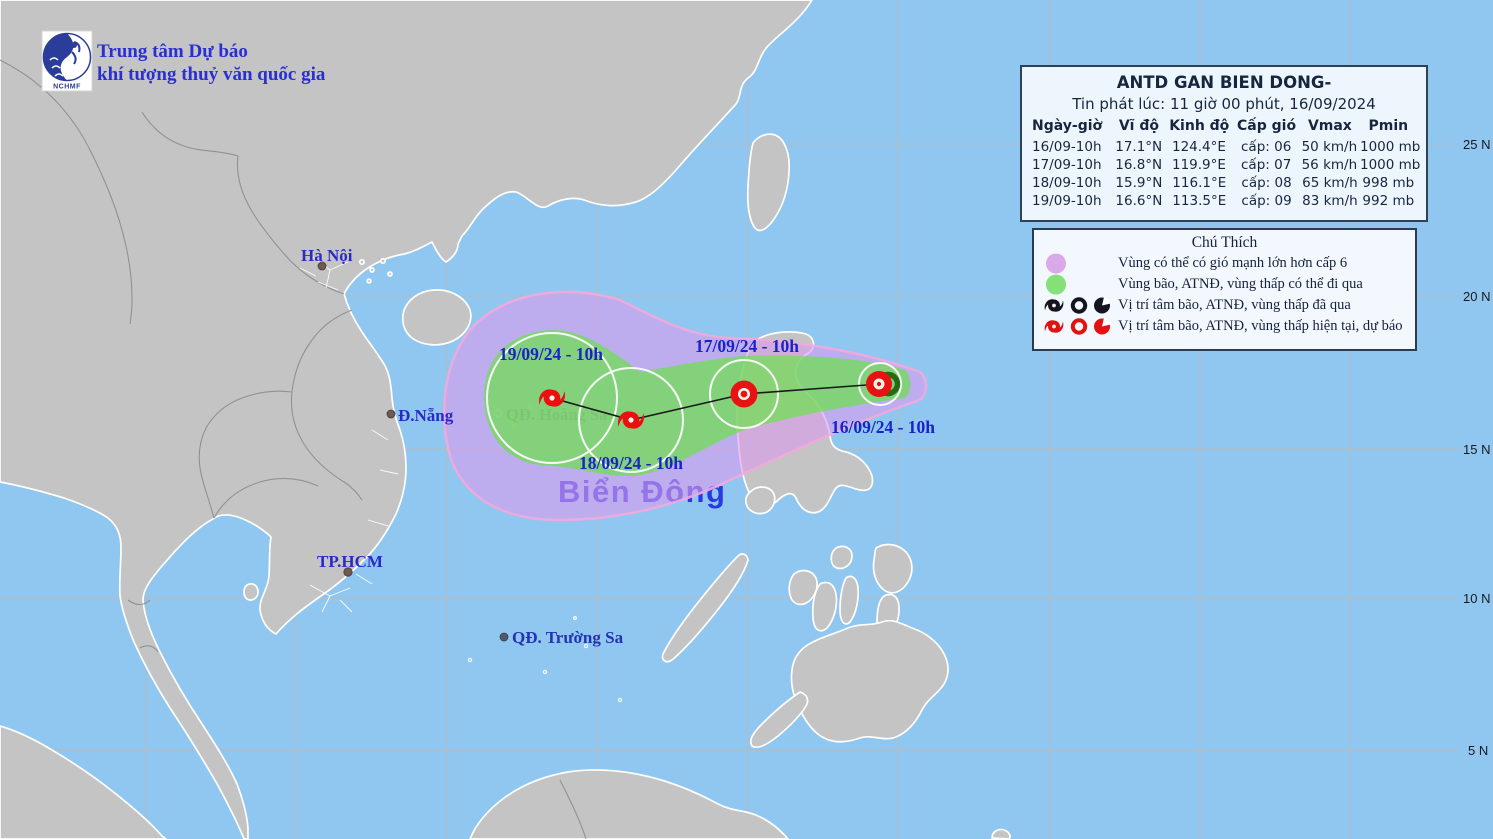 This screenshot has width=1493, height=839. Describe the element at coordinates (631, 463) in the screenshot. I see `date-label-18: 18/09/24 - 10h` at that location.